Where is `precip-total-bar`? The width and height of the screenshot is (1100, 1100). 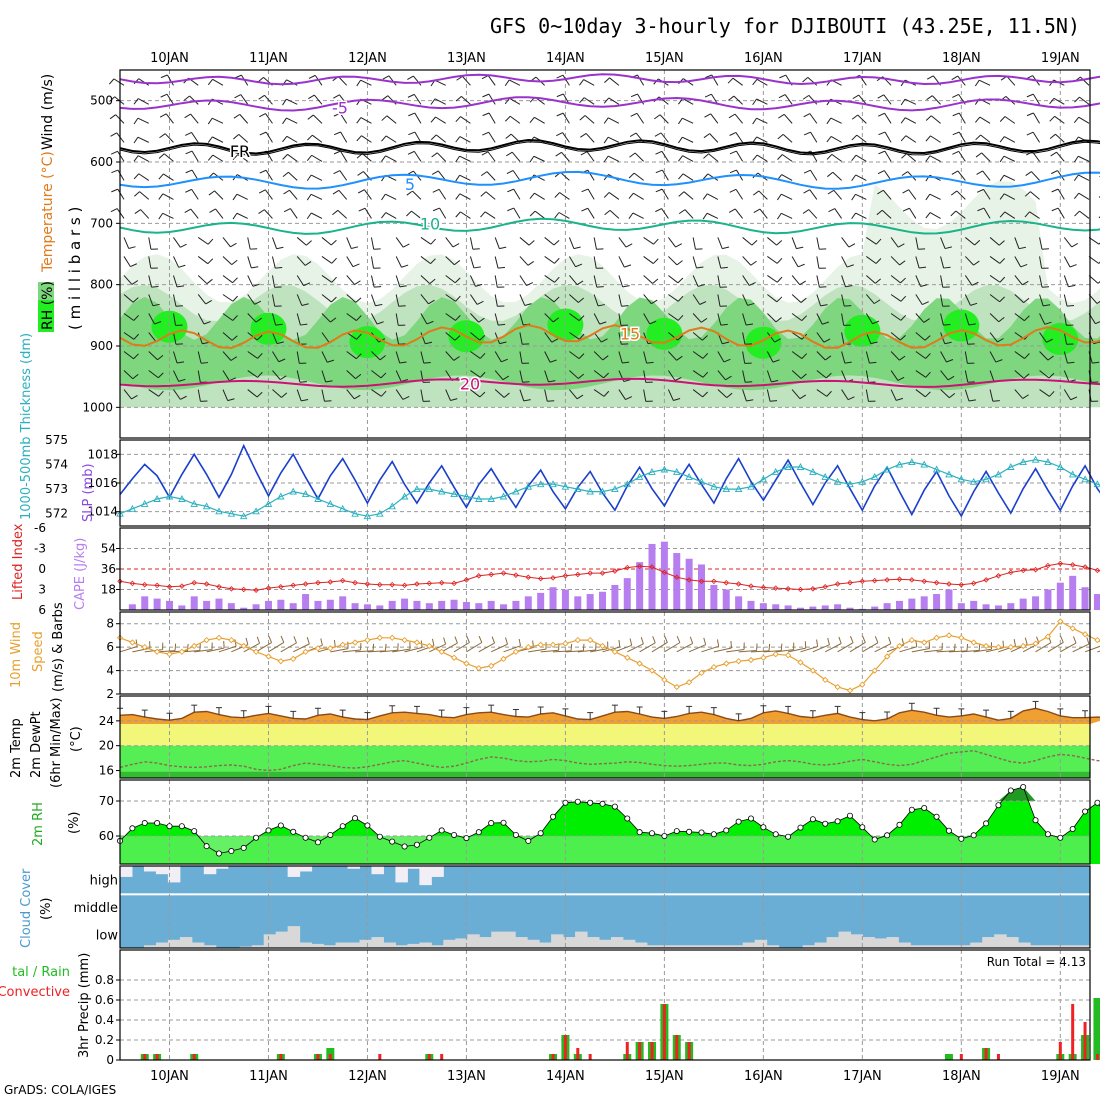
precip-total-bar is located at coordinates (948, 1057).